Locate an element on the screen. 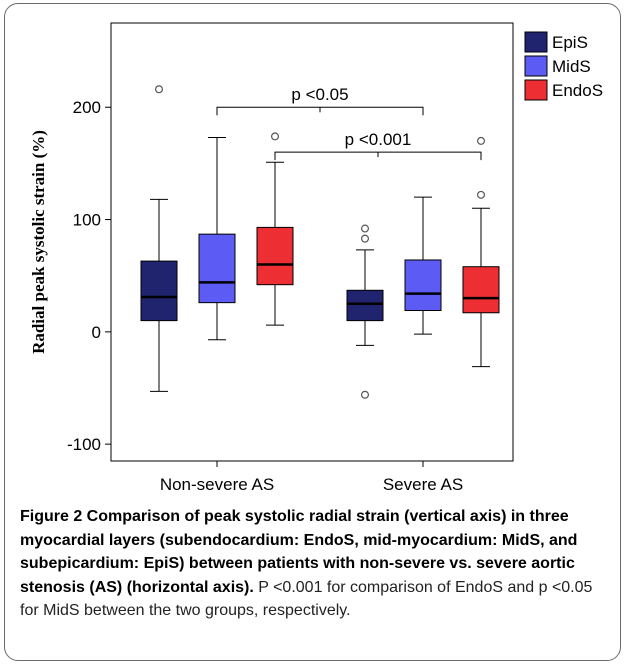  legend: EpiS MidS EndoS is located at coordinates (563, 66).